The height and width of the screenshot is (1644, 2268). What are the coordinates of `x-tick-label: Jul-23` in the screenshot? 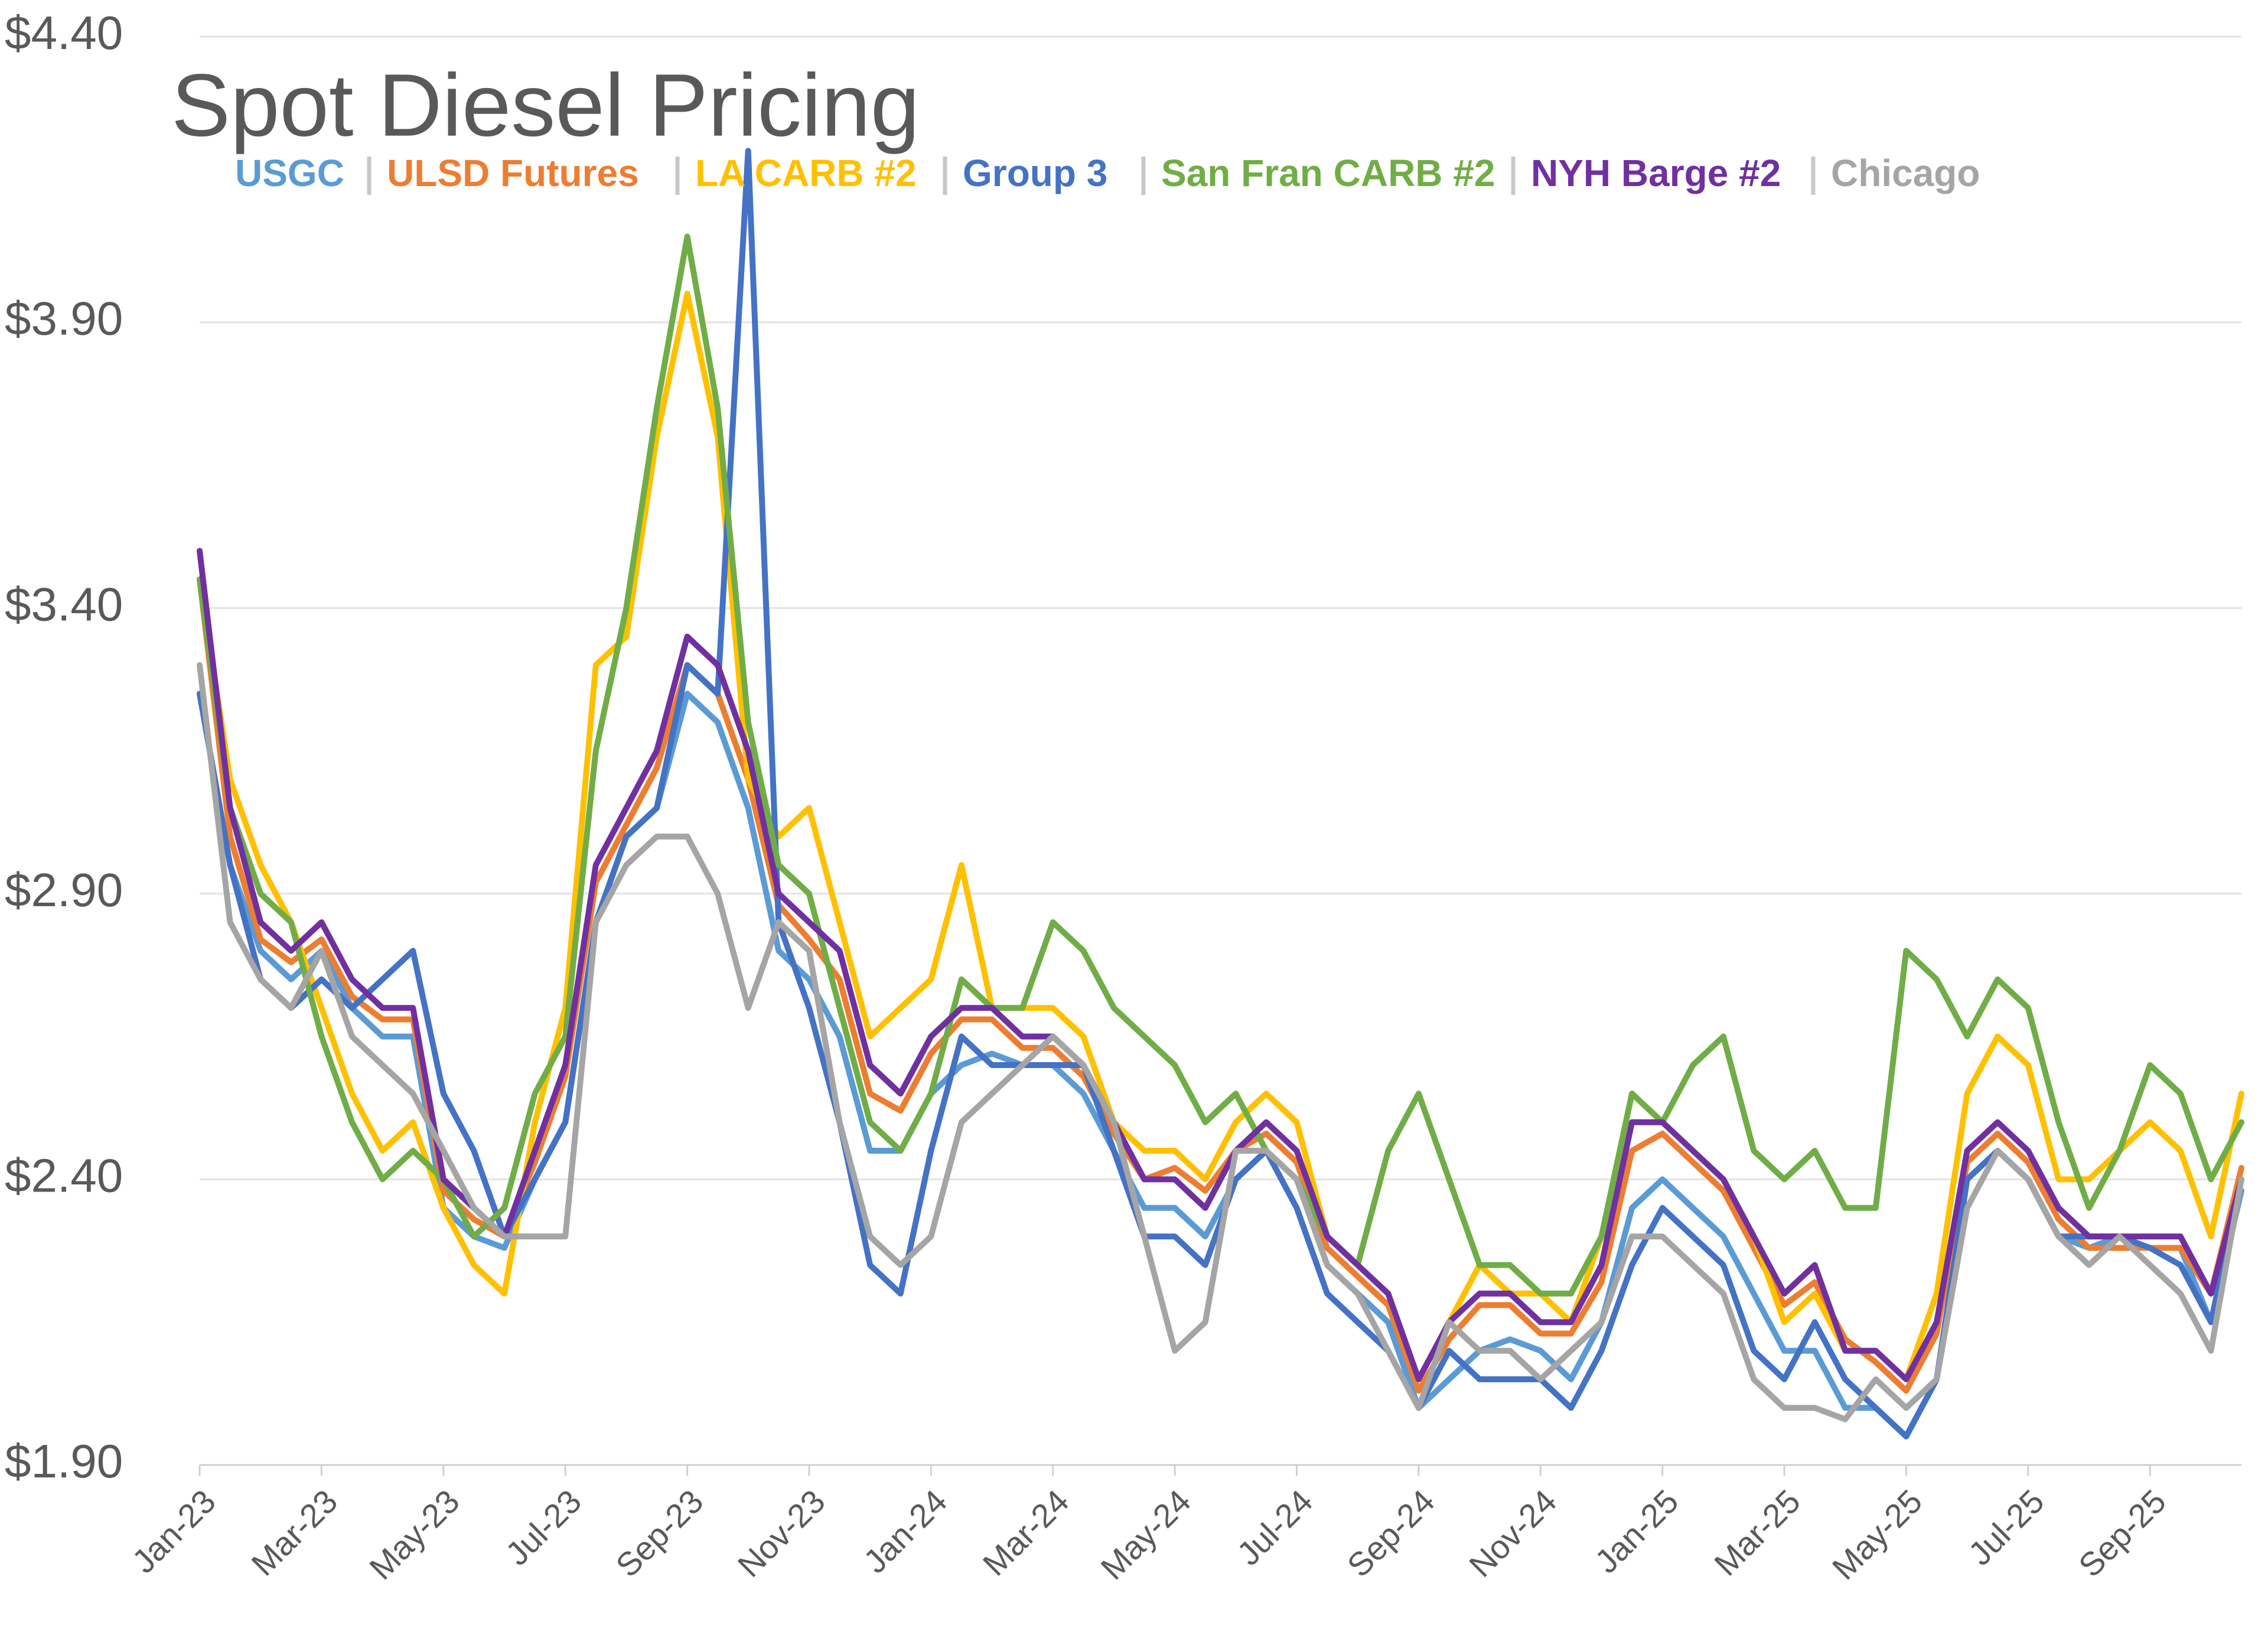 It's located at (543, 1527).